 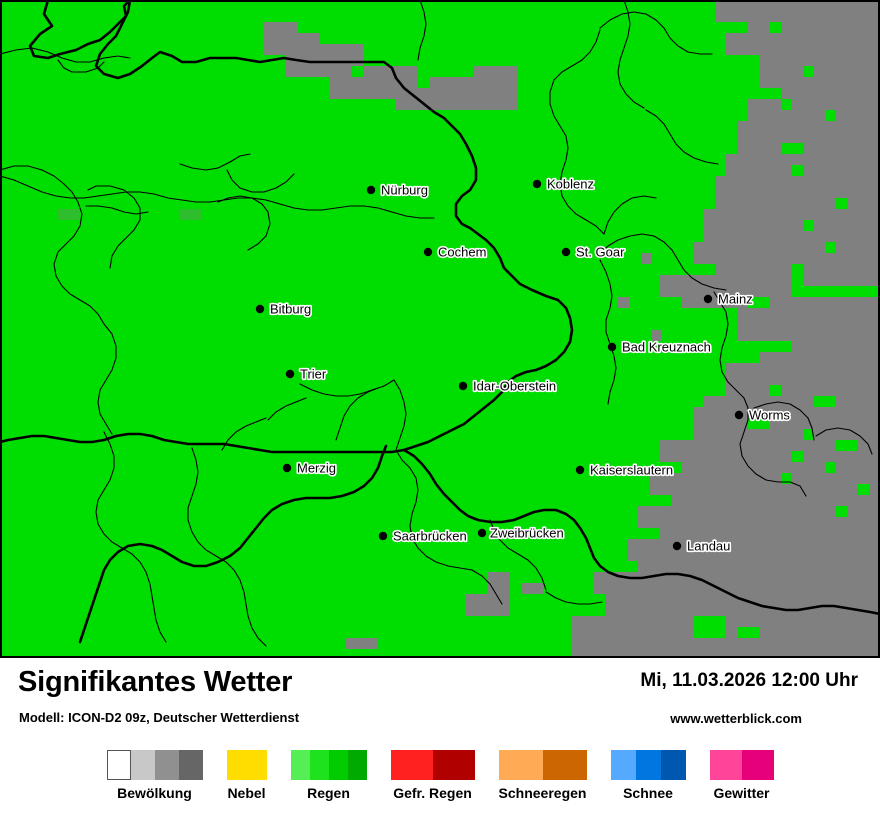 I want to click on city-label: St. Goar, so click(x=600, y=251).